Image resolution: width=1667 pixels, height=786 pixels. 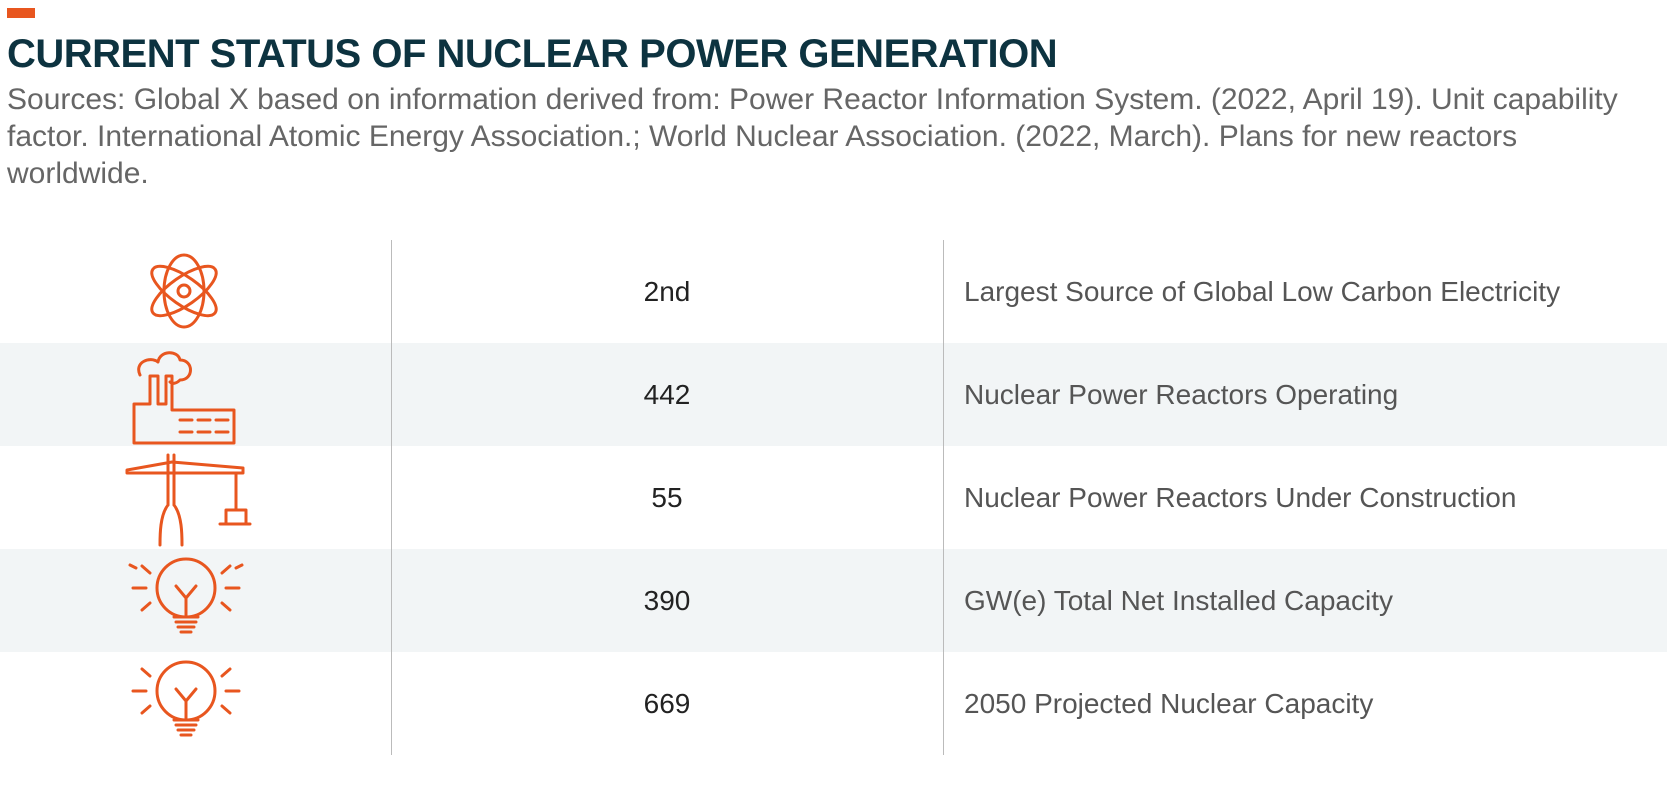 I want to click on table-row: 669 2050 Projected Nuclear Capacity, so click(x=833, y=703).